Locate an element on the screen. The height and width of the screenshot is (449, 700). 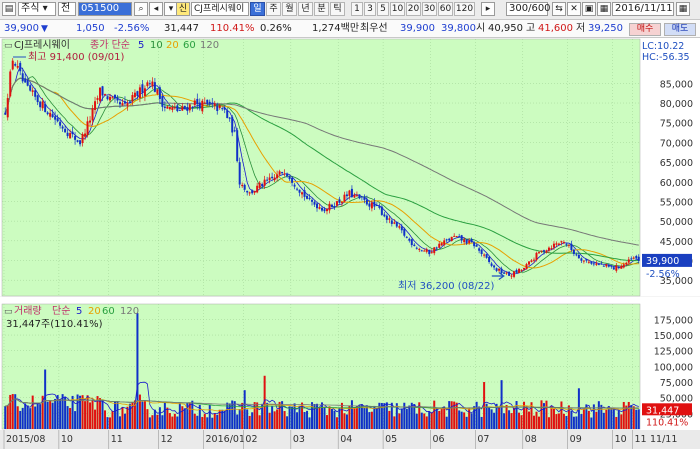
monthly-tab: 월 is located at coordinates (289, 9).